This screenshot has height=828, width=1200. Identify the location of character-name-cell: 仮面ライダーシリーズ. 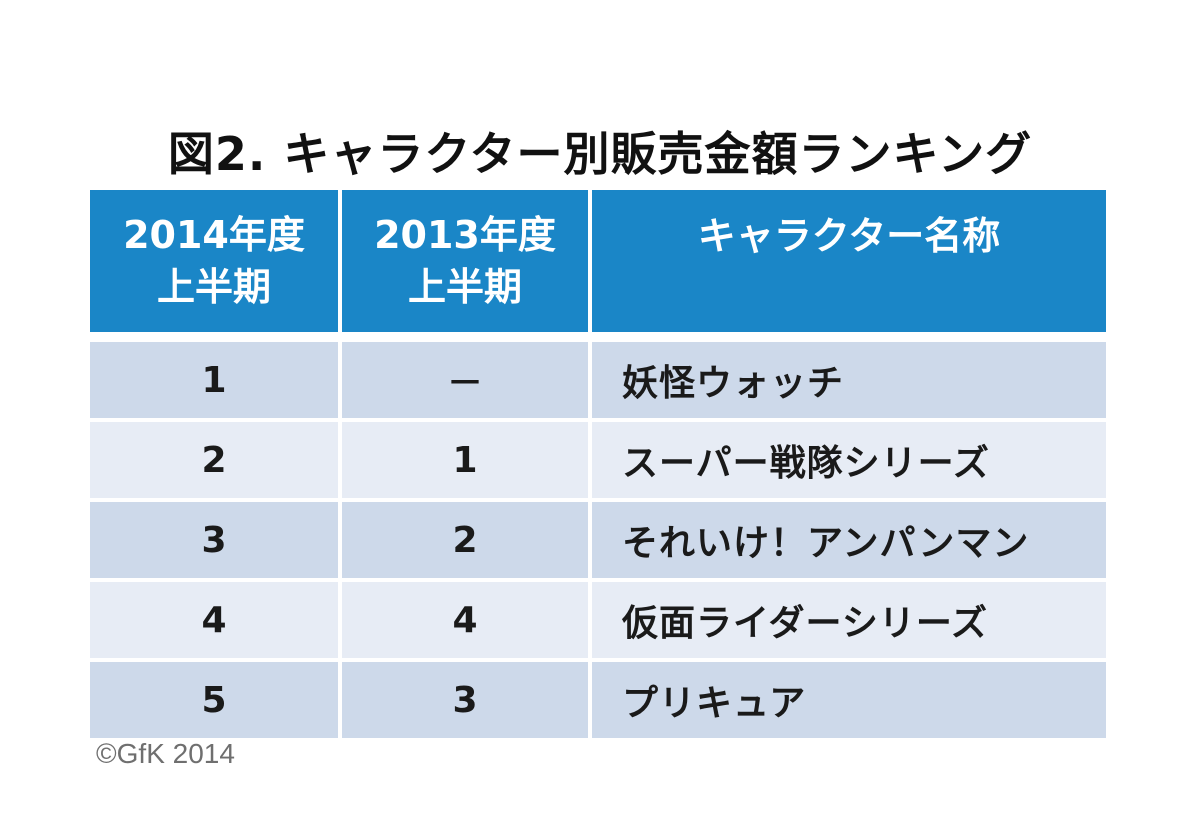
(848, 621).